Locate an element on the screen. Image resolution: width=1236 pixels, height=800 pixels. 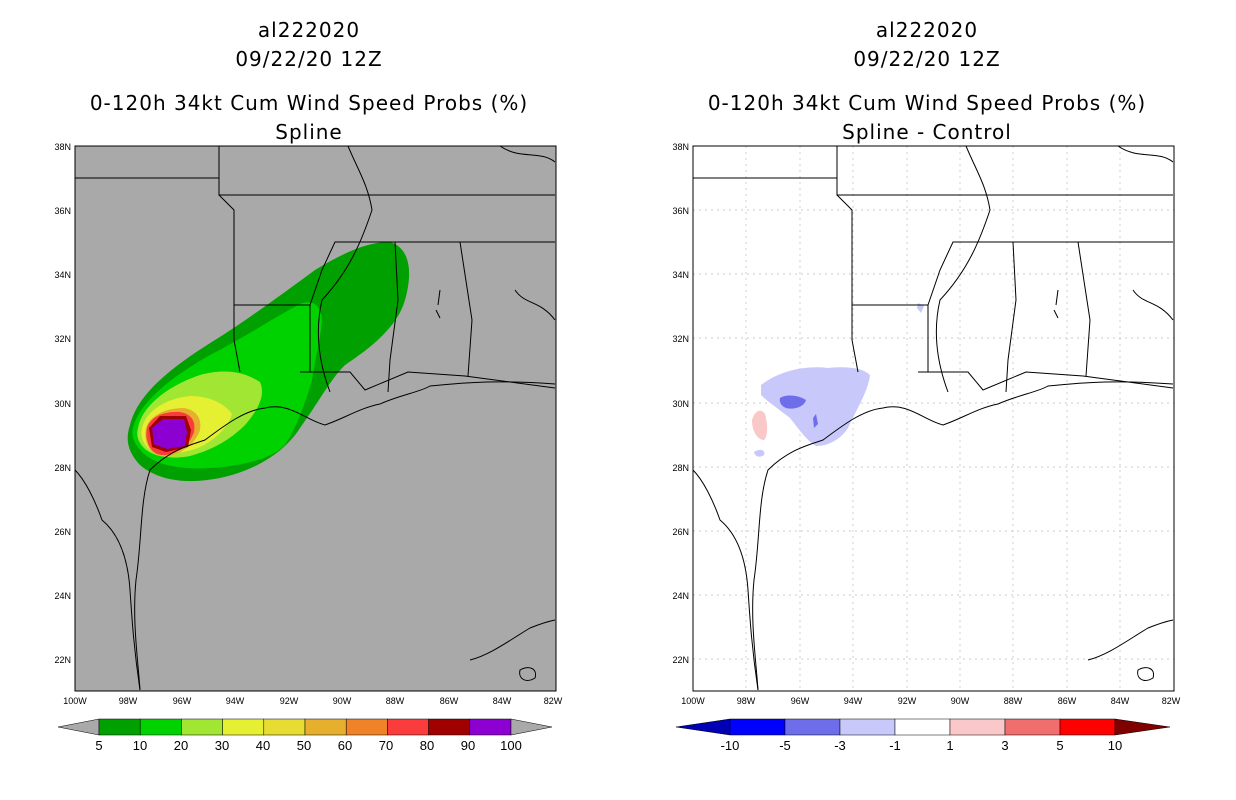
left-colorbar: 5 10 20 30 40 50 60 70 80 90 100 is located at coordinates (305, 735).